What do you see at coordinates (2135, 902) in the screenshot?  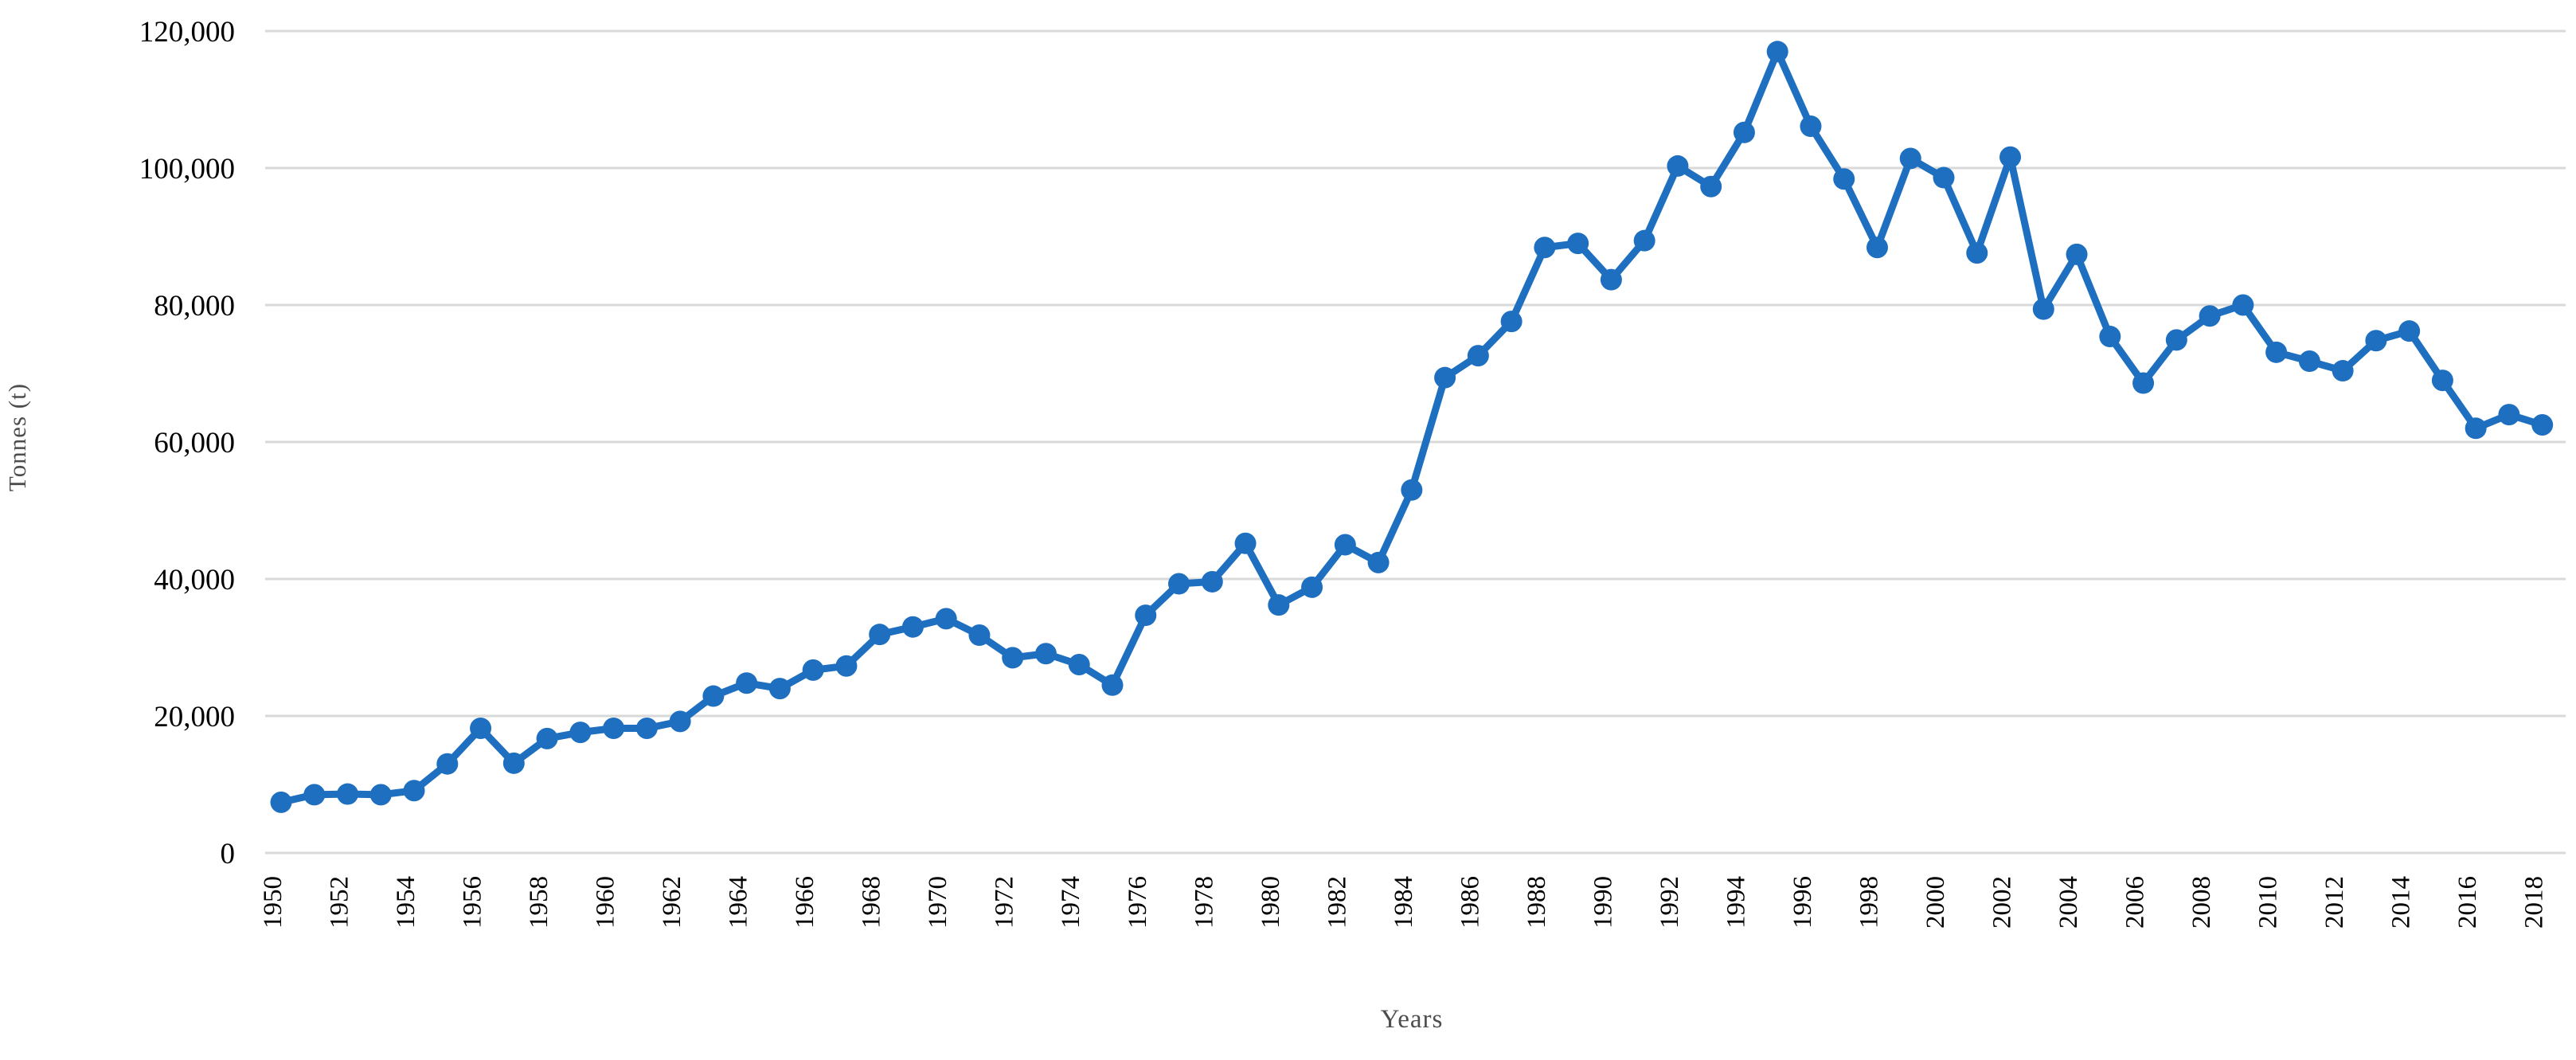 I see `x-tick-label: 2006` at bounding box center [2135, 902].